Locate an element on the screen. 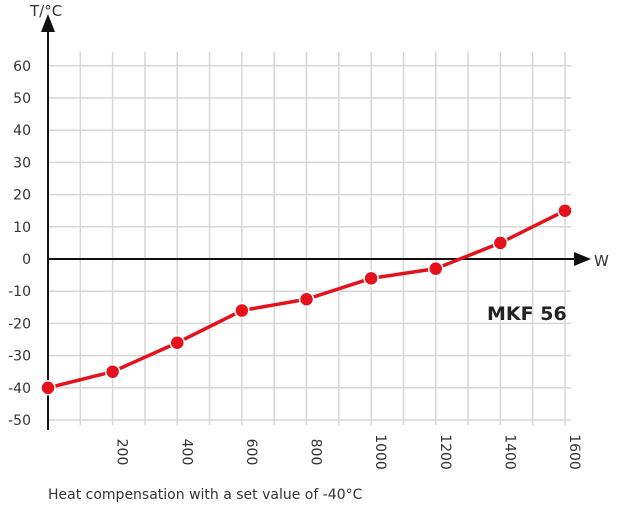 The height and width of the screenshot is (519, 617). y-axis-label: T/°C is located at coordinates (45, 11).